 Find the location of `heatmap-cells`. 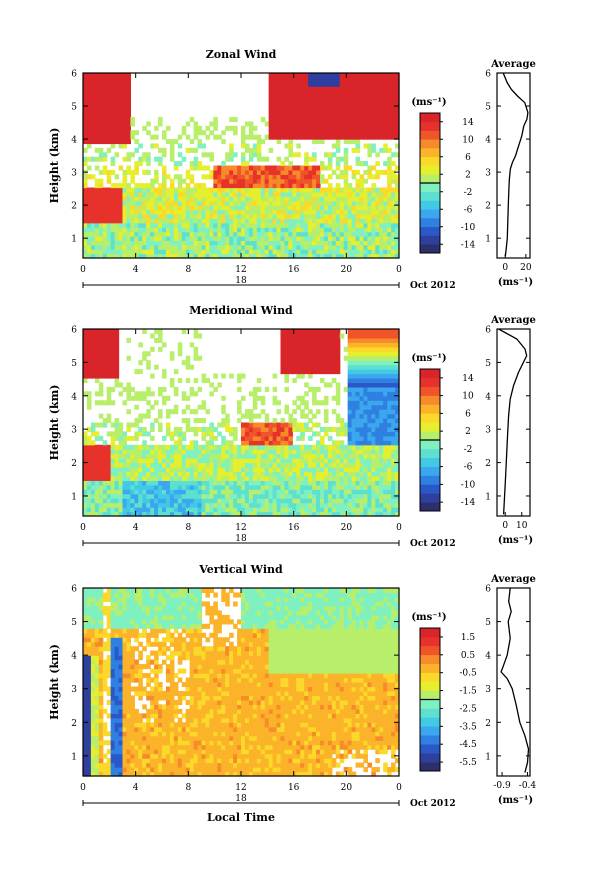

heatmap-cells is located at coordinates (241, 166).